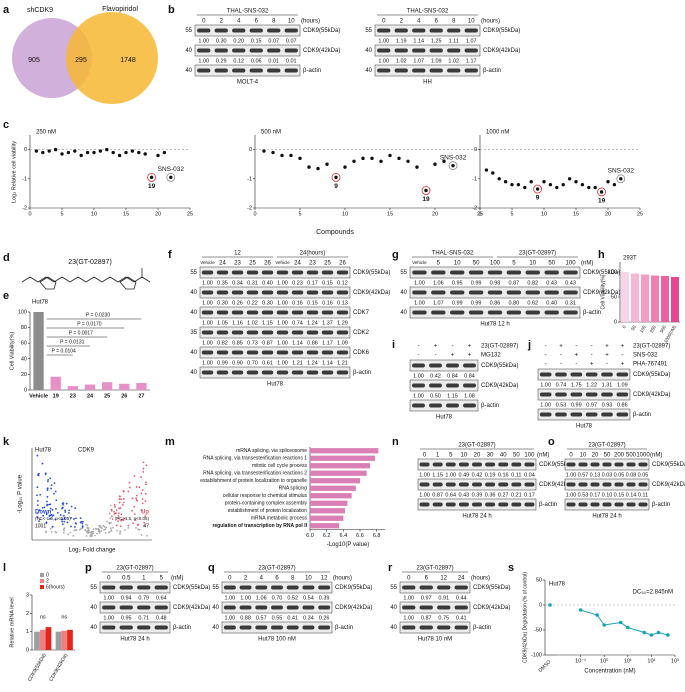 Image resolution: width=685 pixels, height=692 pixels. Describe the element at coordinates (12, 351) in the screenshot. I see `y-axis-label: Cell Viability(%)` at that location.